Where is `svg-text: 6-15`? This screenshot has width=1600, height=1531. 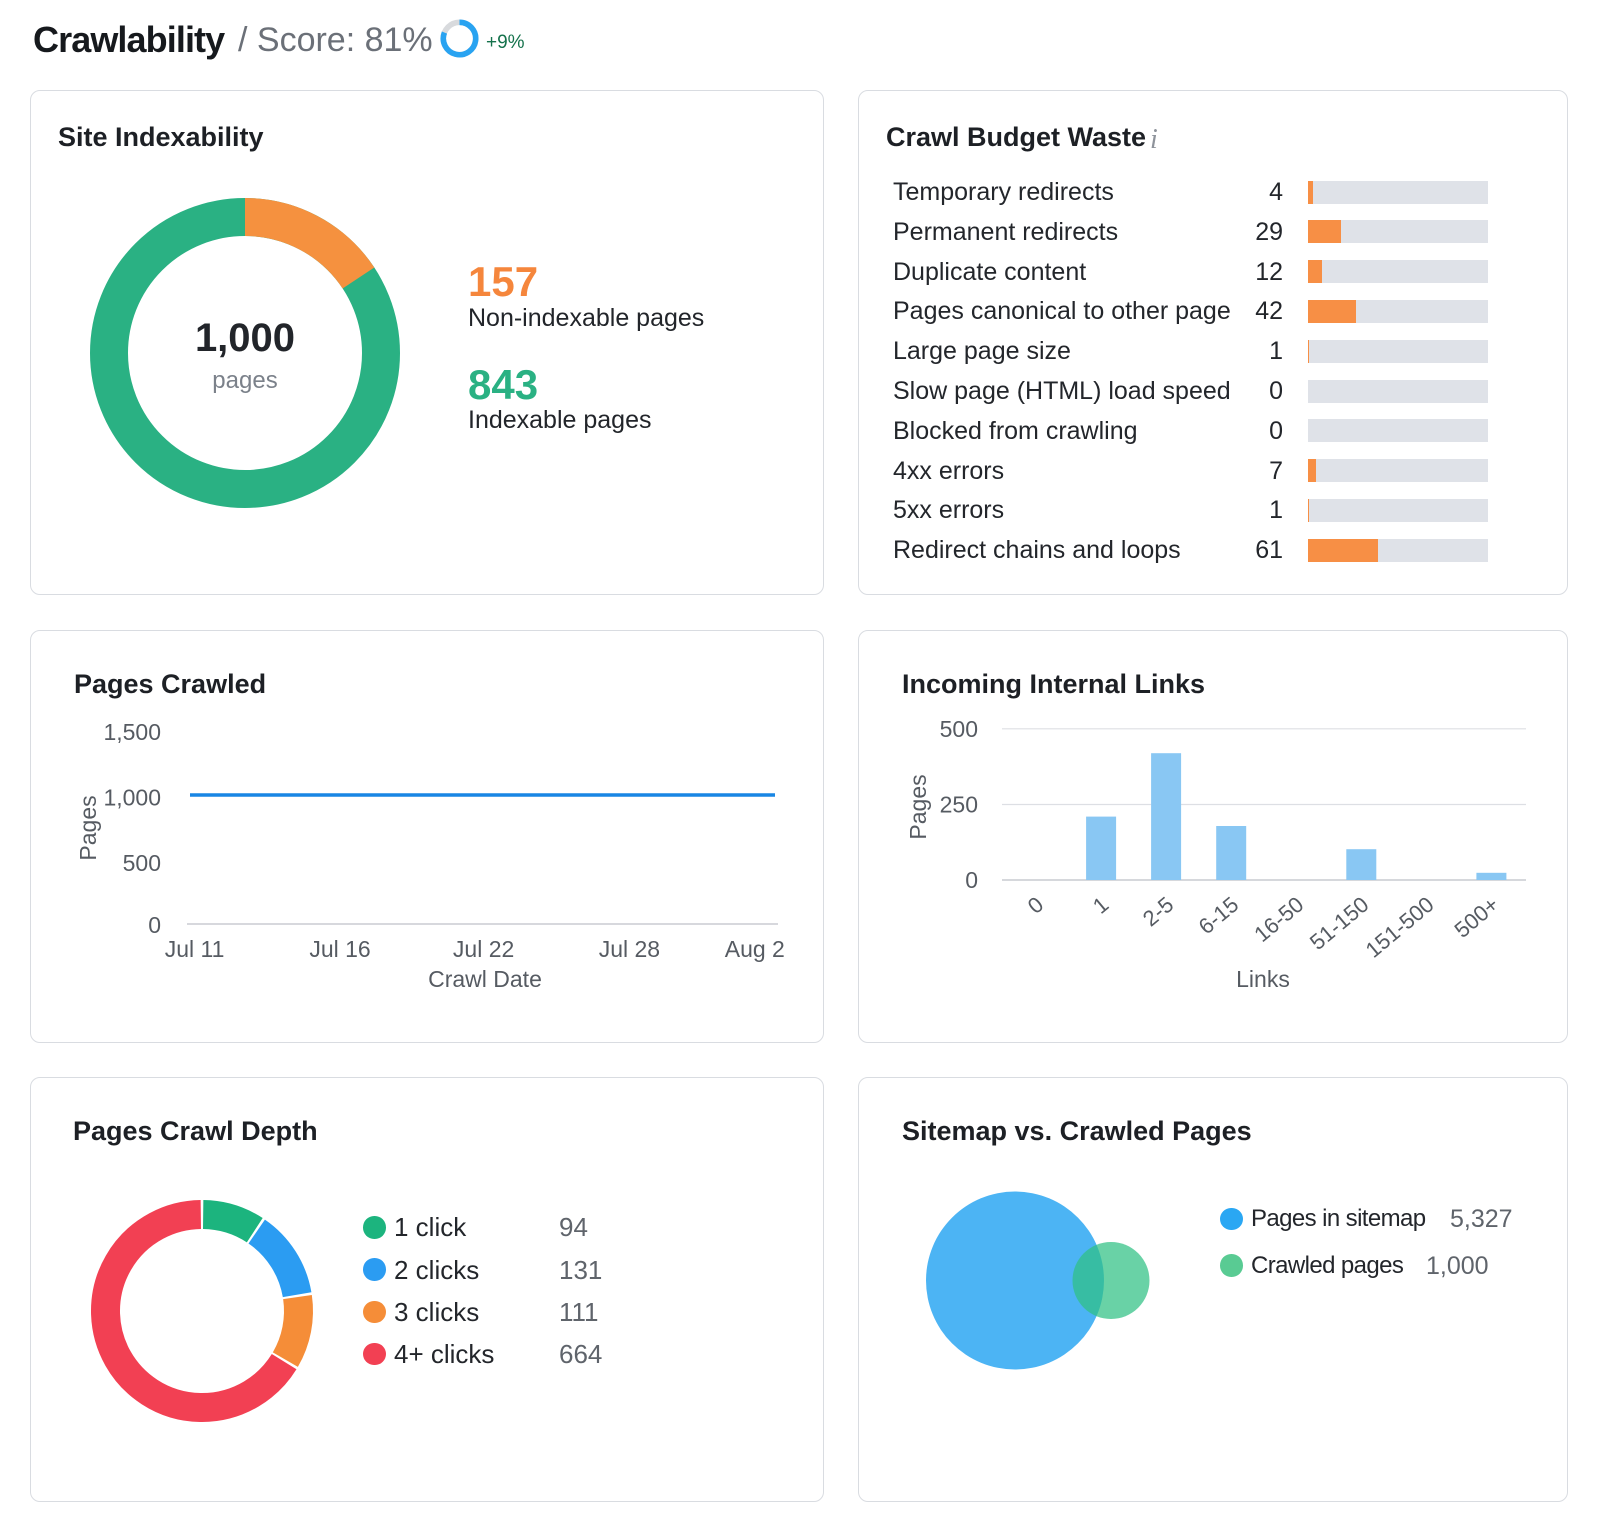
svg-text: 6-15 is located at coordinates (1219, 915).